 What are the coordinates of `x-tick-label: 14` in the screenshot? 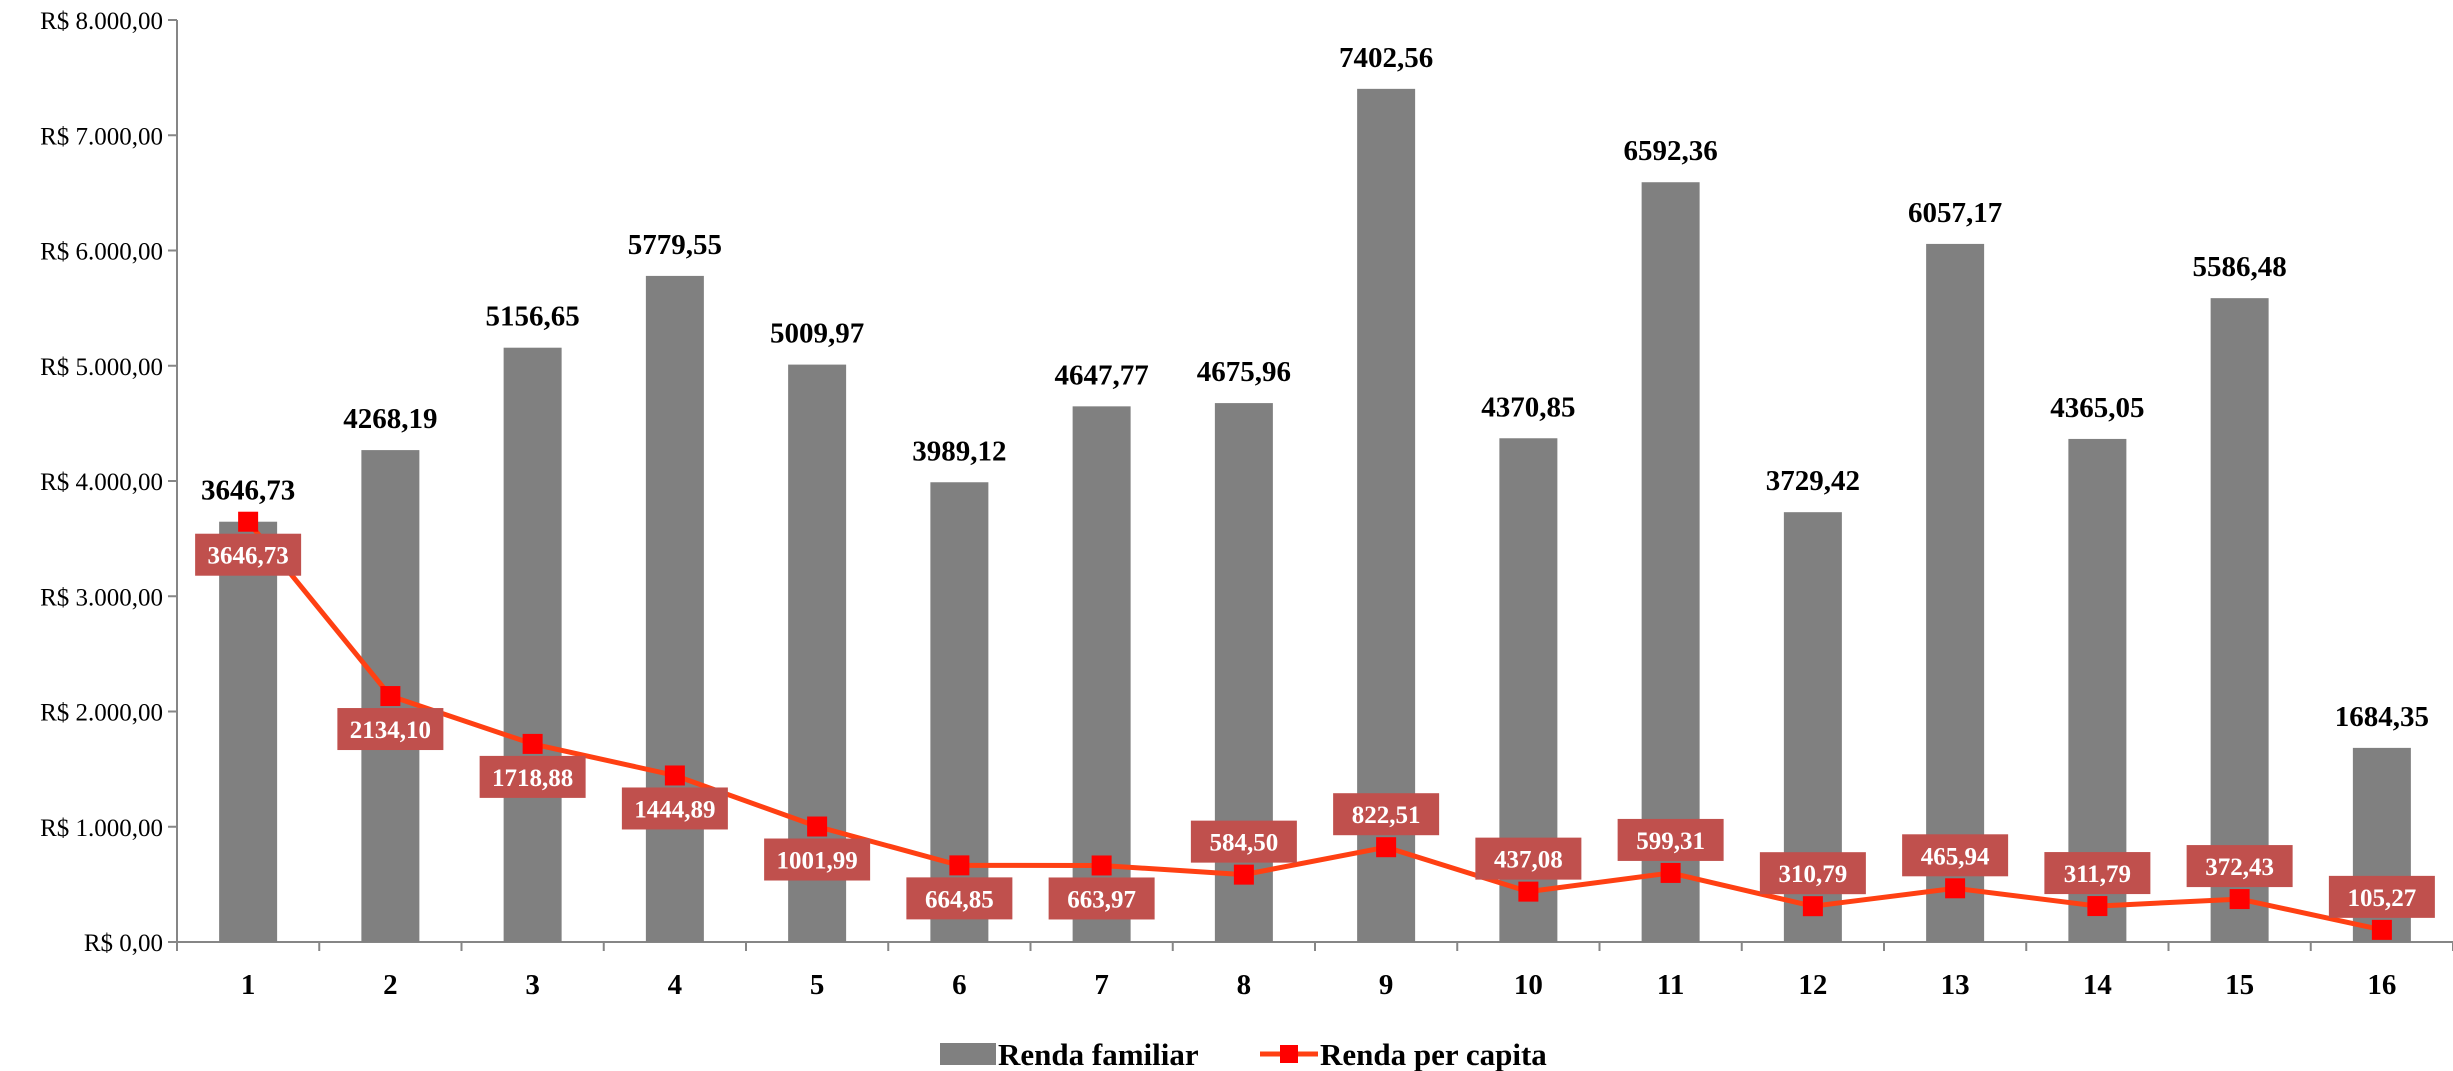 It's located at (2097, 985).